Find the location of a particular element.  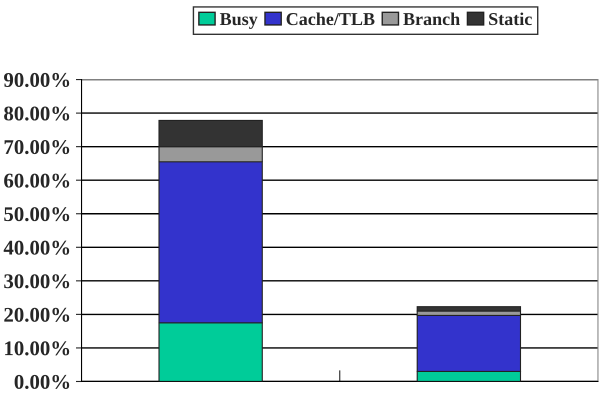

y-tick-label: 0.00% is located at coordinates (42, 382).